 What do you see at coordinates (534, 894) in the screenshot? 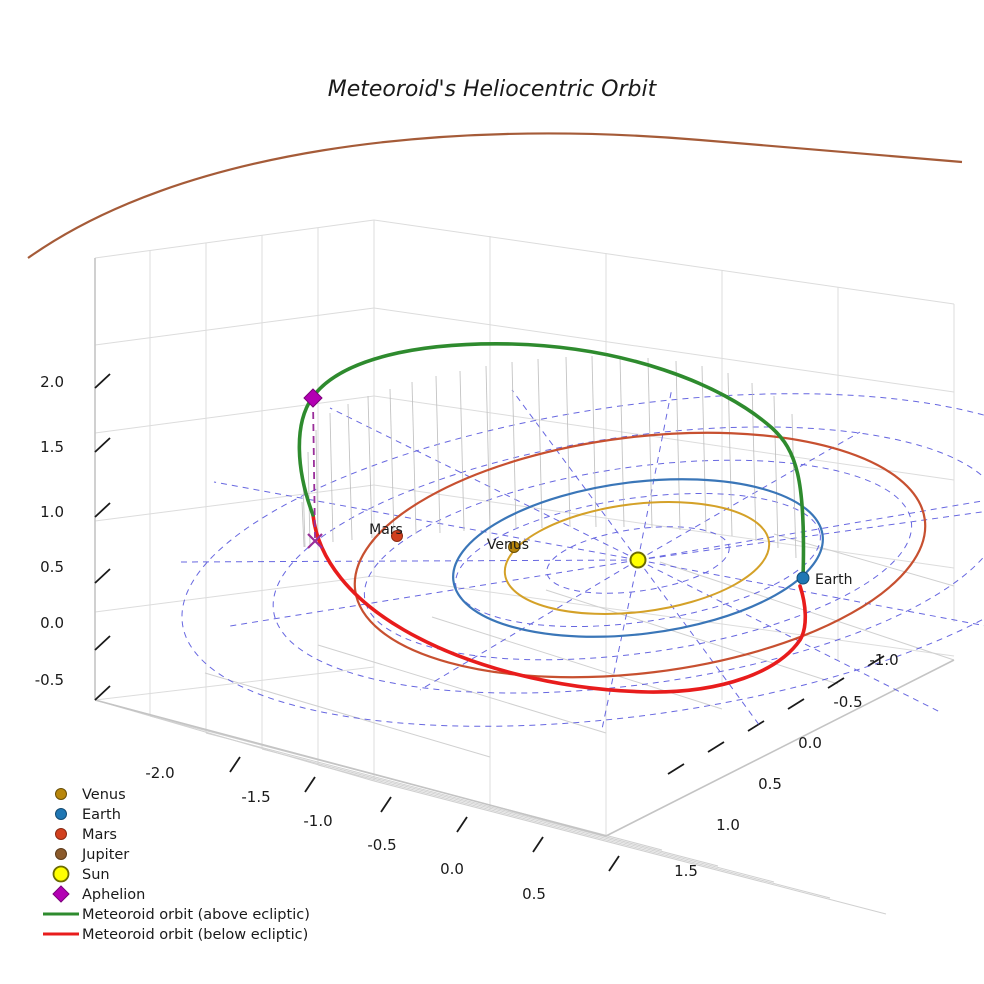
I see `x-tick-5: 0.5` at bounding box center [534, 894].